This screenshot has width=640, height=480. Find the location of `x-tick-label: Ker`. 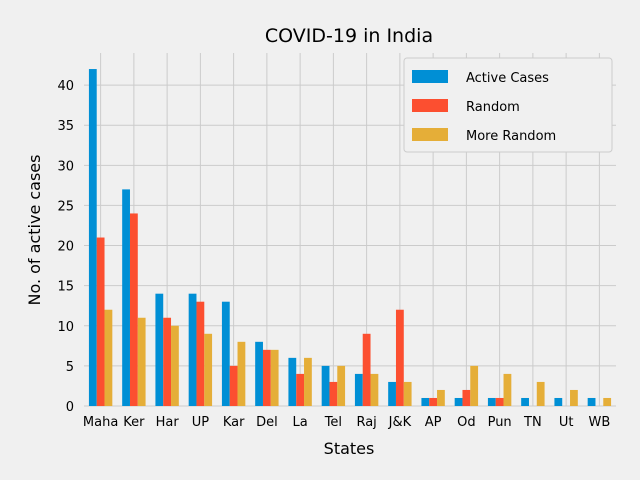

x-tick-label: Ker is located at coordinates (134, 422).